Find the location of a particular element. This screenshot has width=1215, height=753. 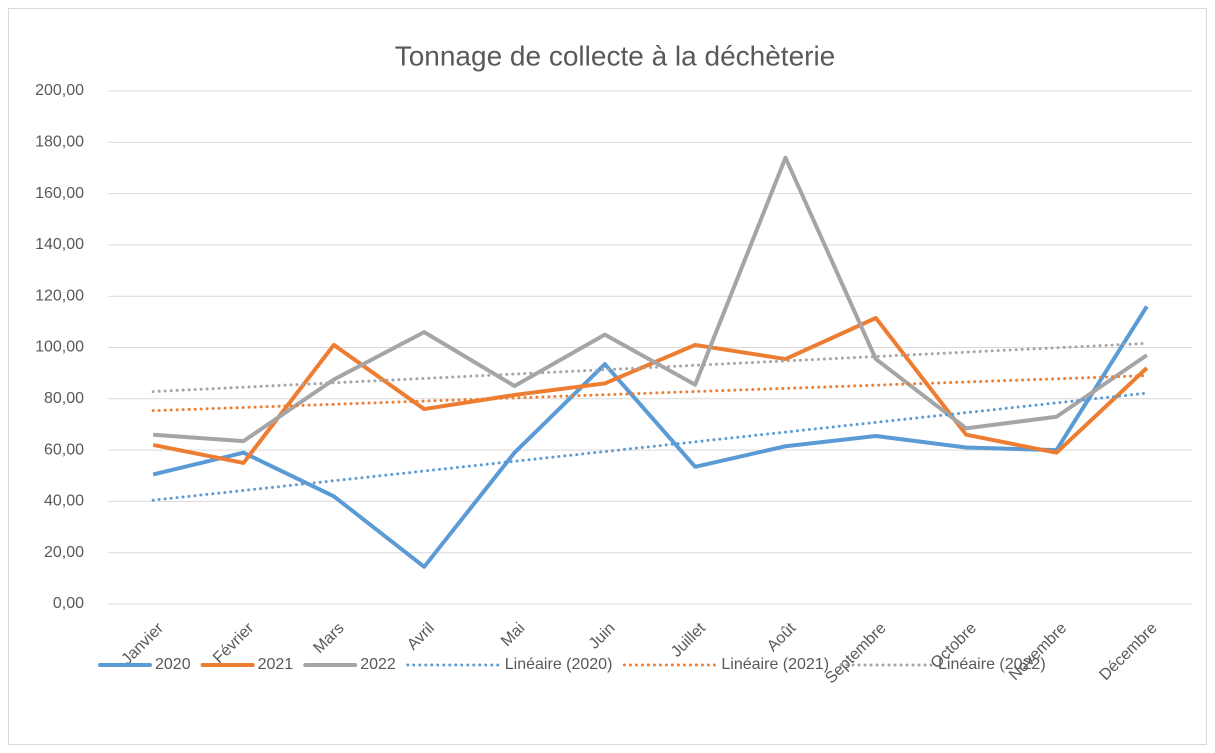

y-tick-label: 200,00 is located at coordinates (59, 90).